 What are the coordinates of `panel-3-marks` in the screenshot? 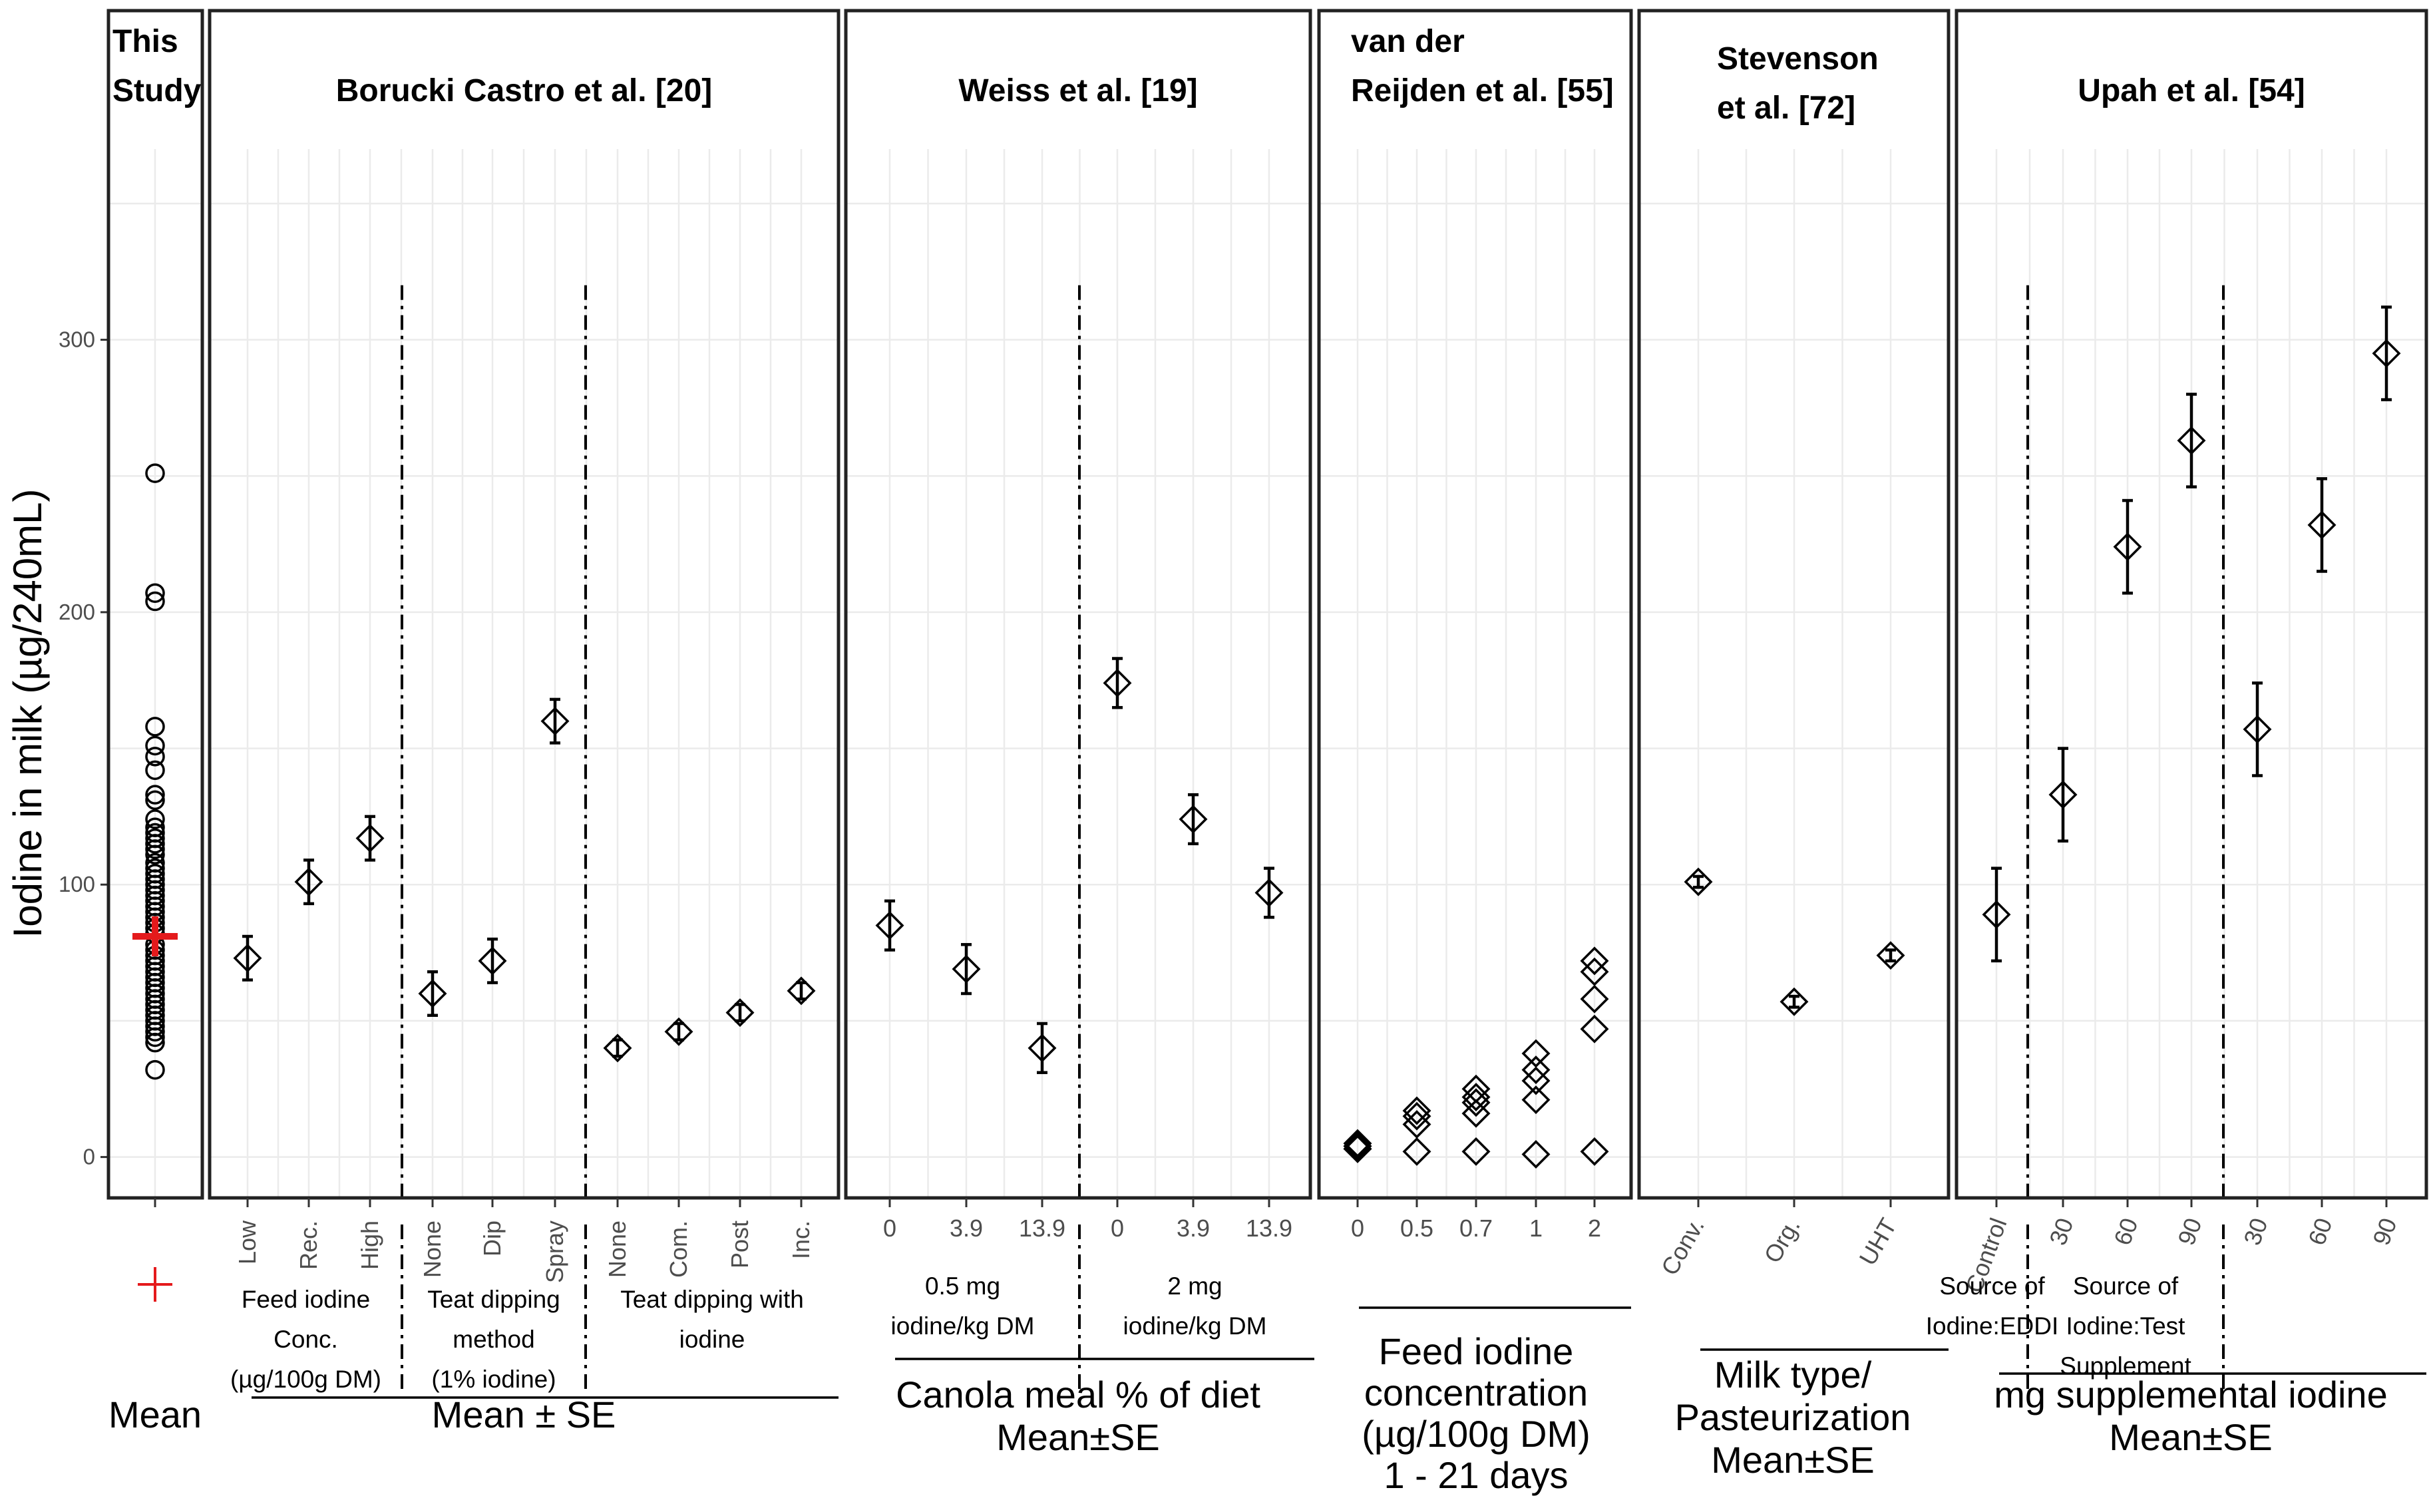 It's located at (1476, 1057).